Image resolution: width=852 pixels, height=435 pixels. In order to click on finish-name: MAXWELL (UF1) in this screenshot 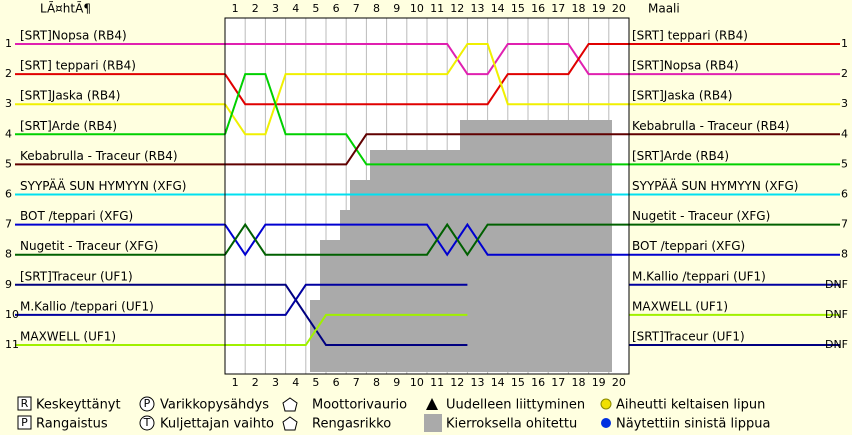, I will do `click(680, 306)`.